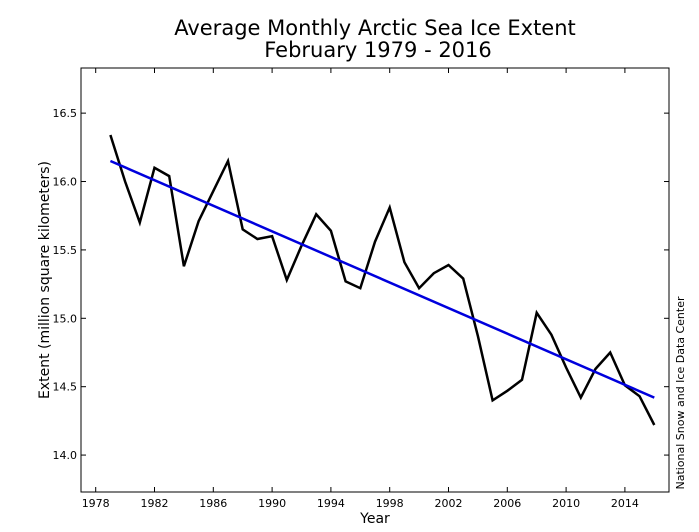 The width and height of the screenshot is (699, 532). What do you see at coordinates (374, 519) in the screenshot?
I see `x-axis-label: Year` at bounding box center [374, 519].